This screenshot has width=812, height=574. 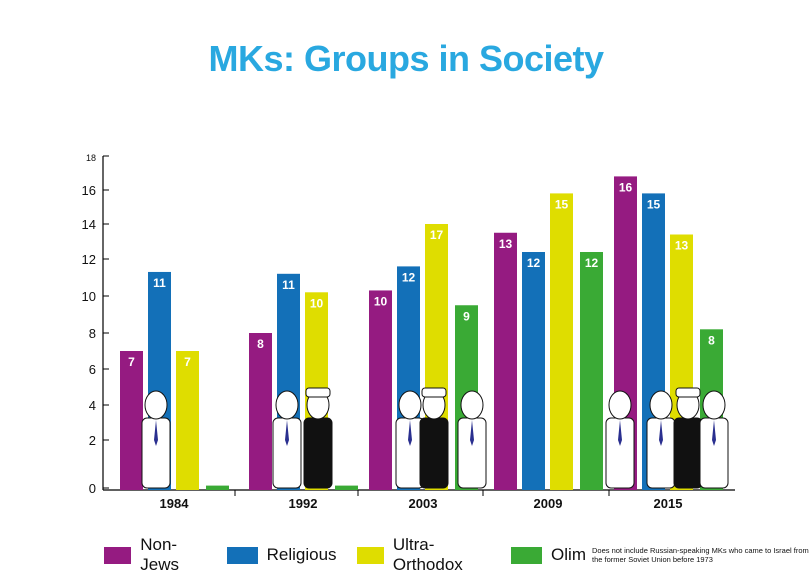 What do you see at coordinates (301, 554) in the screenshot?
I see `legend-label: Religious` at bounding box center [301, 554].